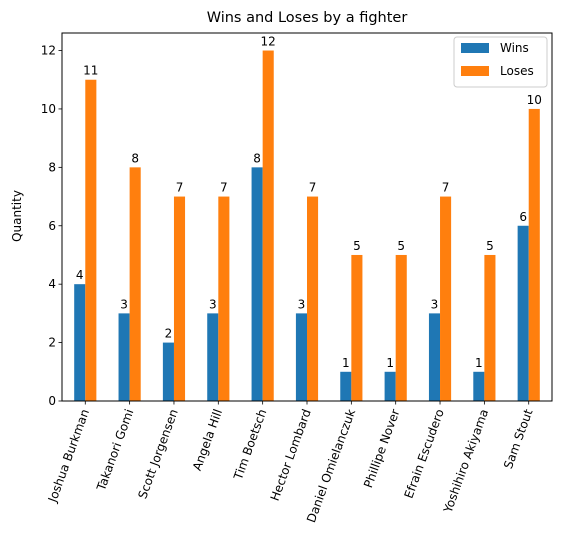 The image size is (562, 556). What do you see at coordinates (52, 226) in the screenshot?
I see `y-tick-label: 6` at bounding box center [52, 226].